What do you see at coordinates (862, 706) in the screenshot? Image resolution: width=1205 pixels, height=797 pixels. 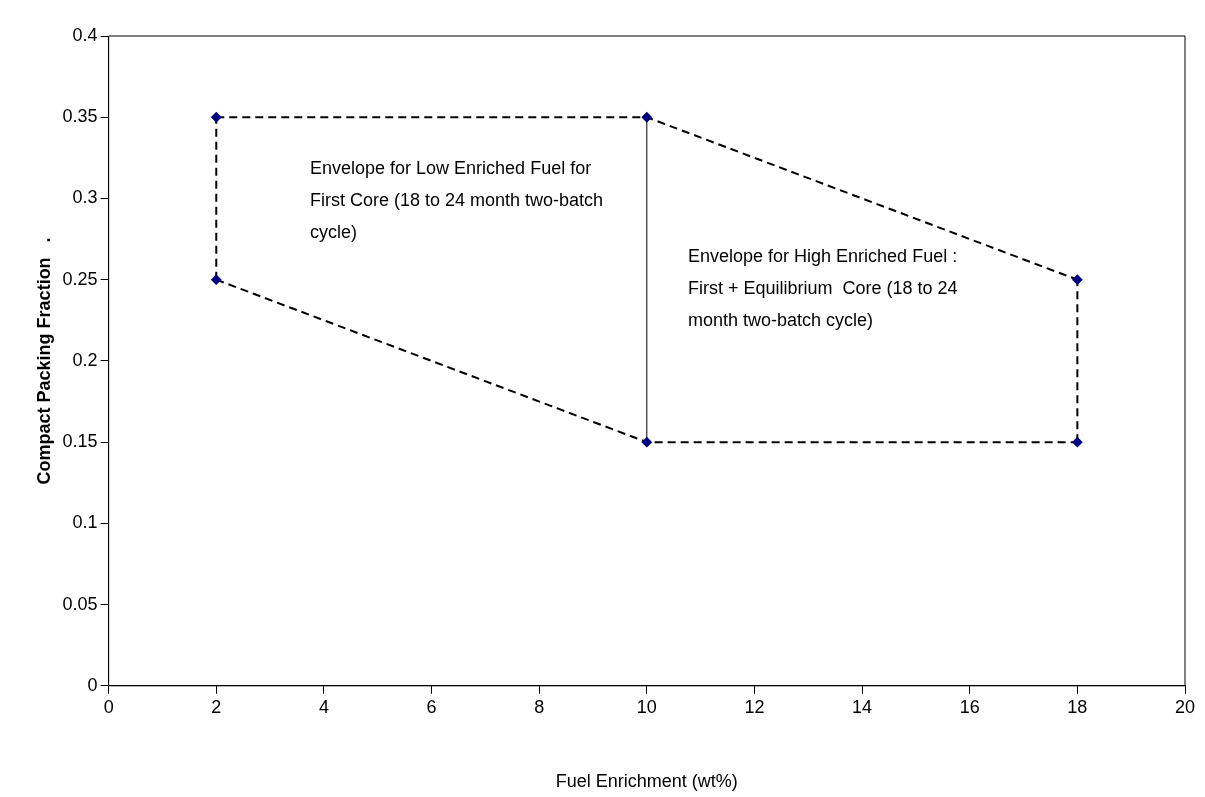 I see `x-tick-label: 14` at bounding box center [862, 706].